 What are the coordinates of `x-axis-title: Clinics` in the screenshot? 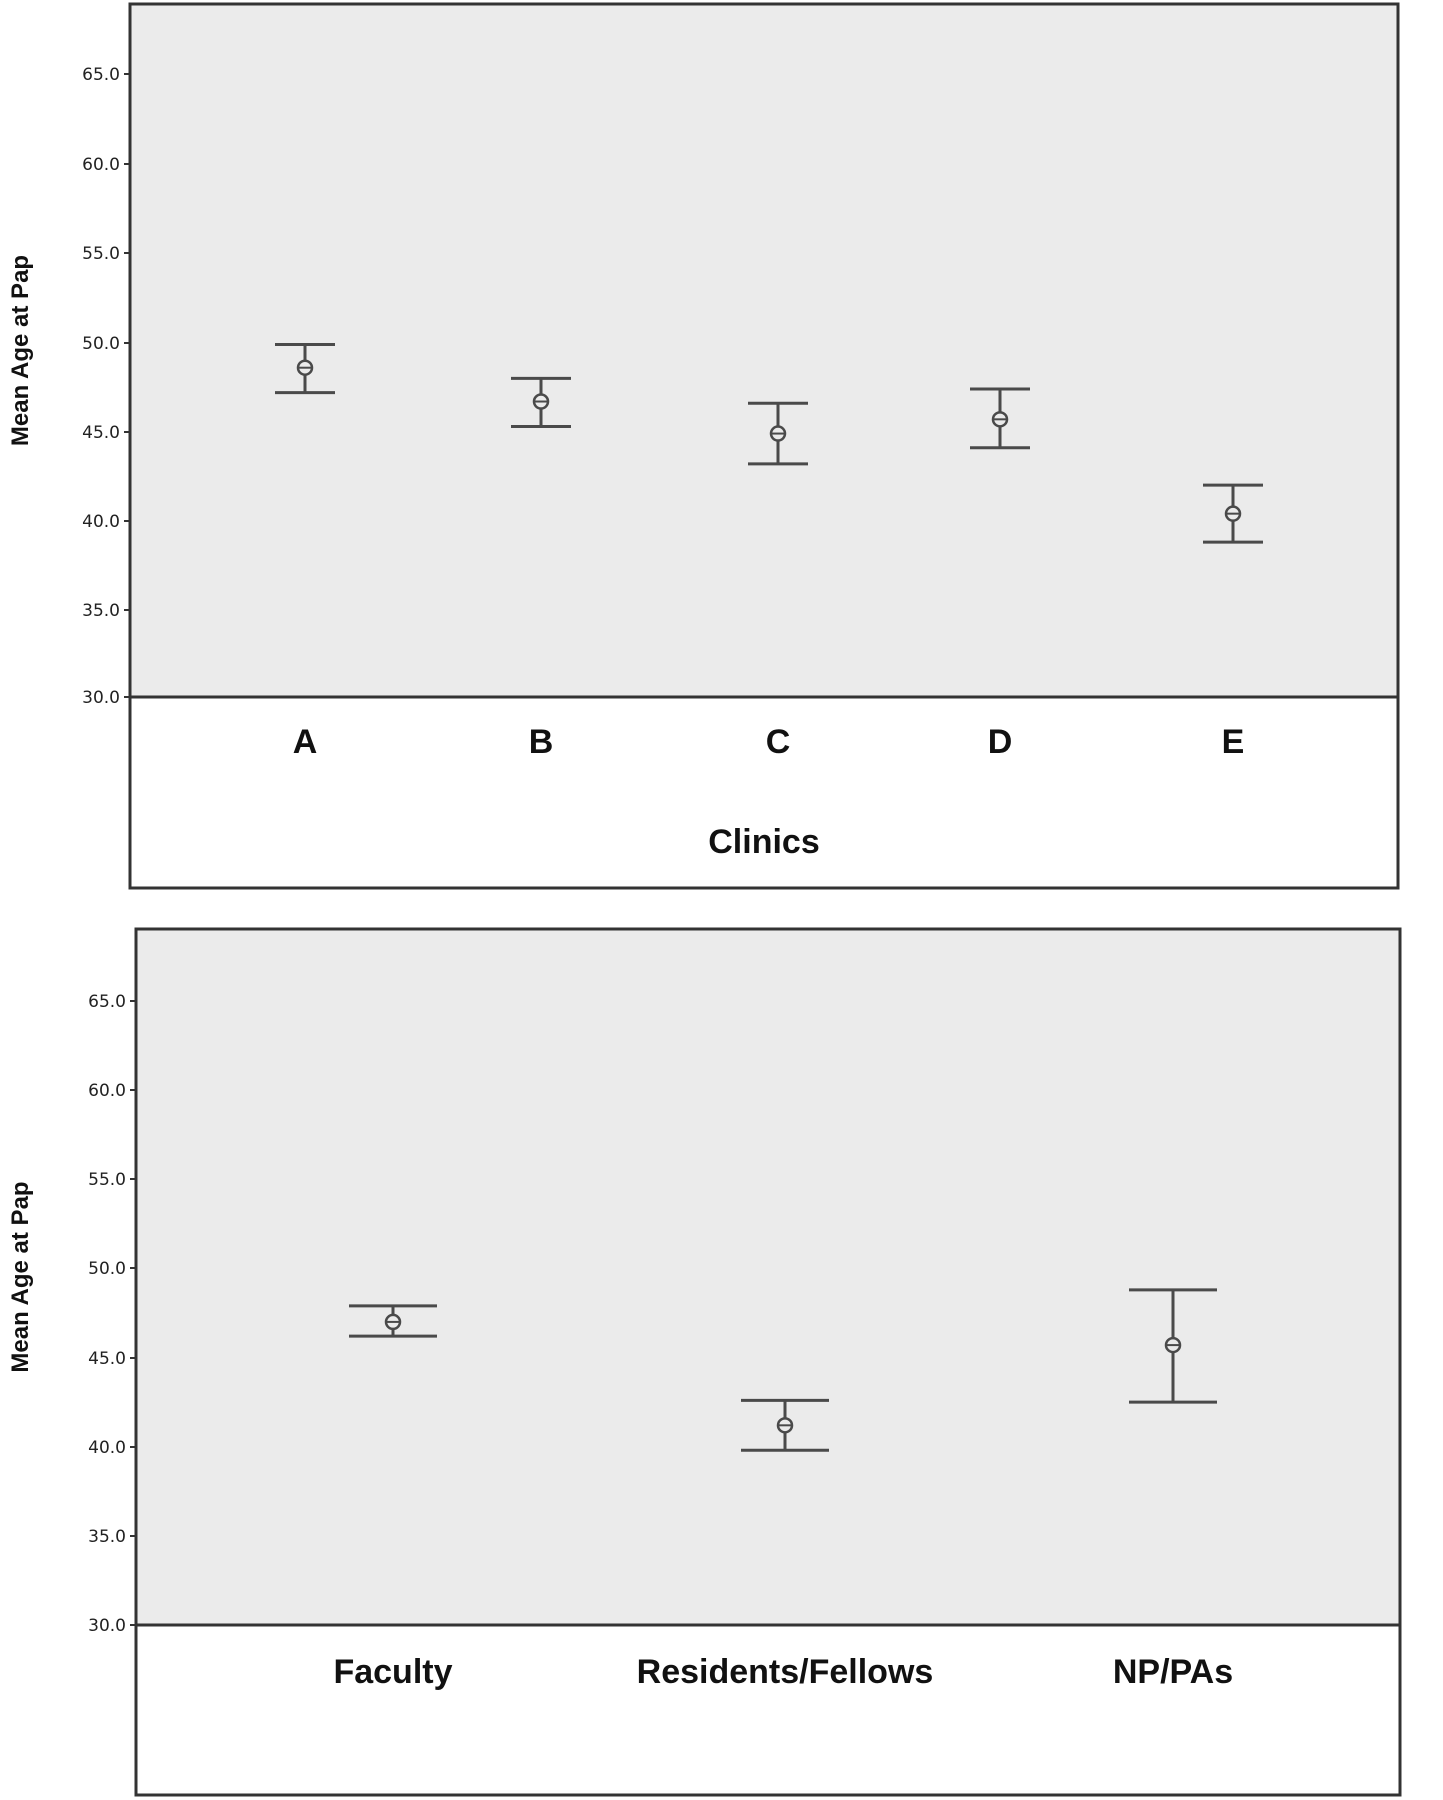 It's located at (763, 842).